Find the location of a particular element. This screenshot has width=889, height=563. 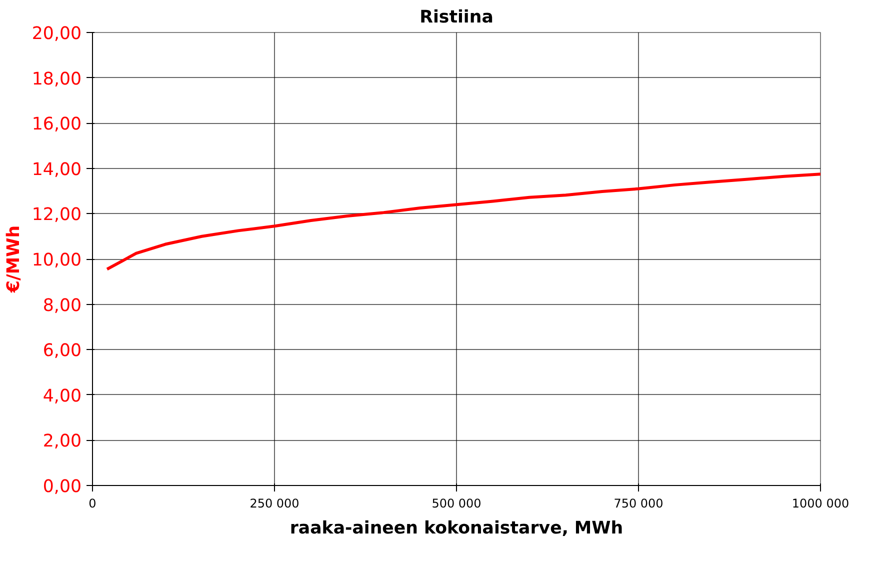

x-tick-label: 250 000 is located at coordinates (275, 503).